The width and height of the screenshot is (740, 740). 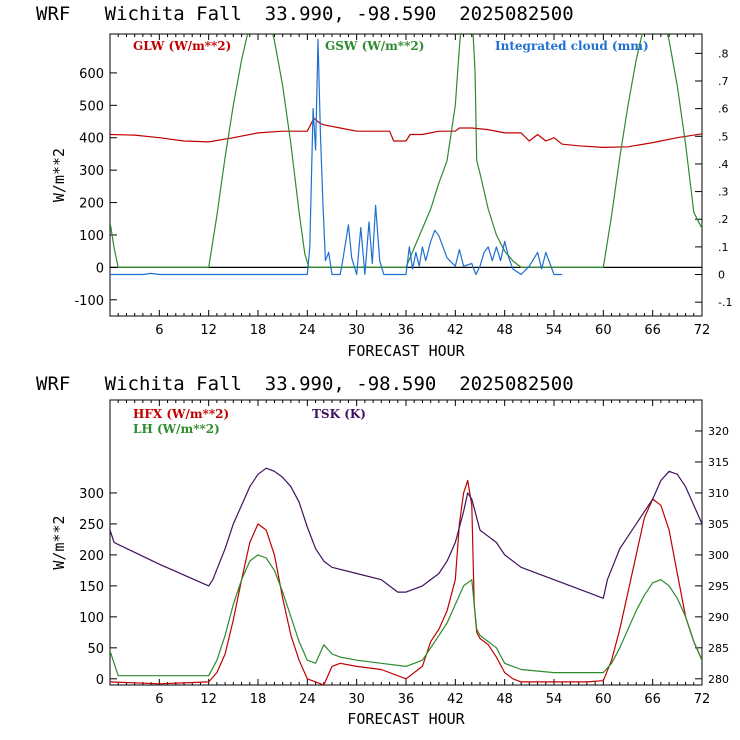 What do you see at coordinates (723, 109) in the screenshot?
I see `y2-tick-label: .6` at bounding box center [723, 109].